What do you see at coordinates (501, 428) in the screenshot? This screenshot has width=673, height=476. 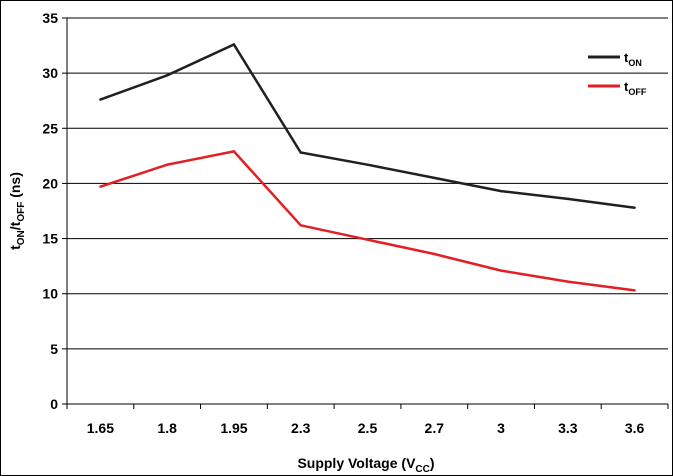 I see `x-tick-label-6: 3` at bounding box center [501, 428].